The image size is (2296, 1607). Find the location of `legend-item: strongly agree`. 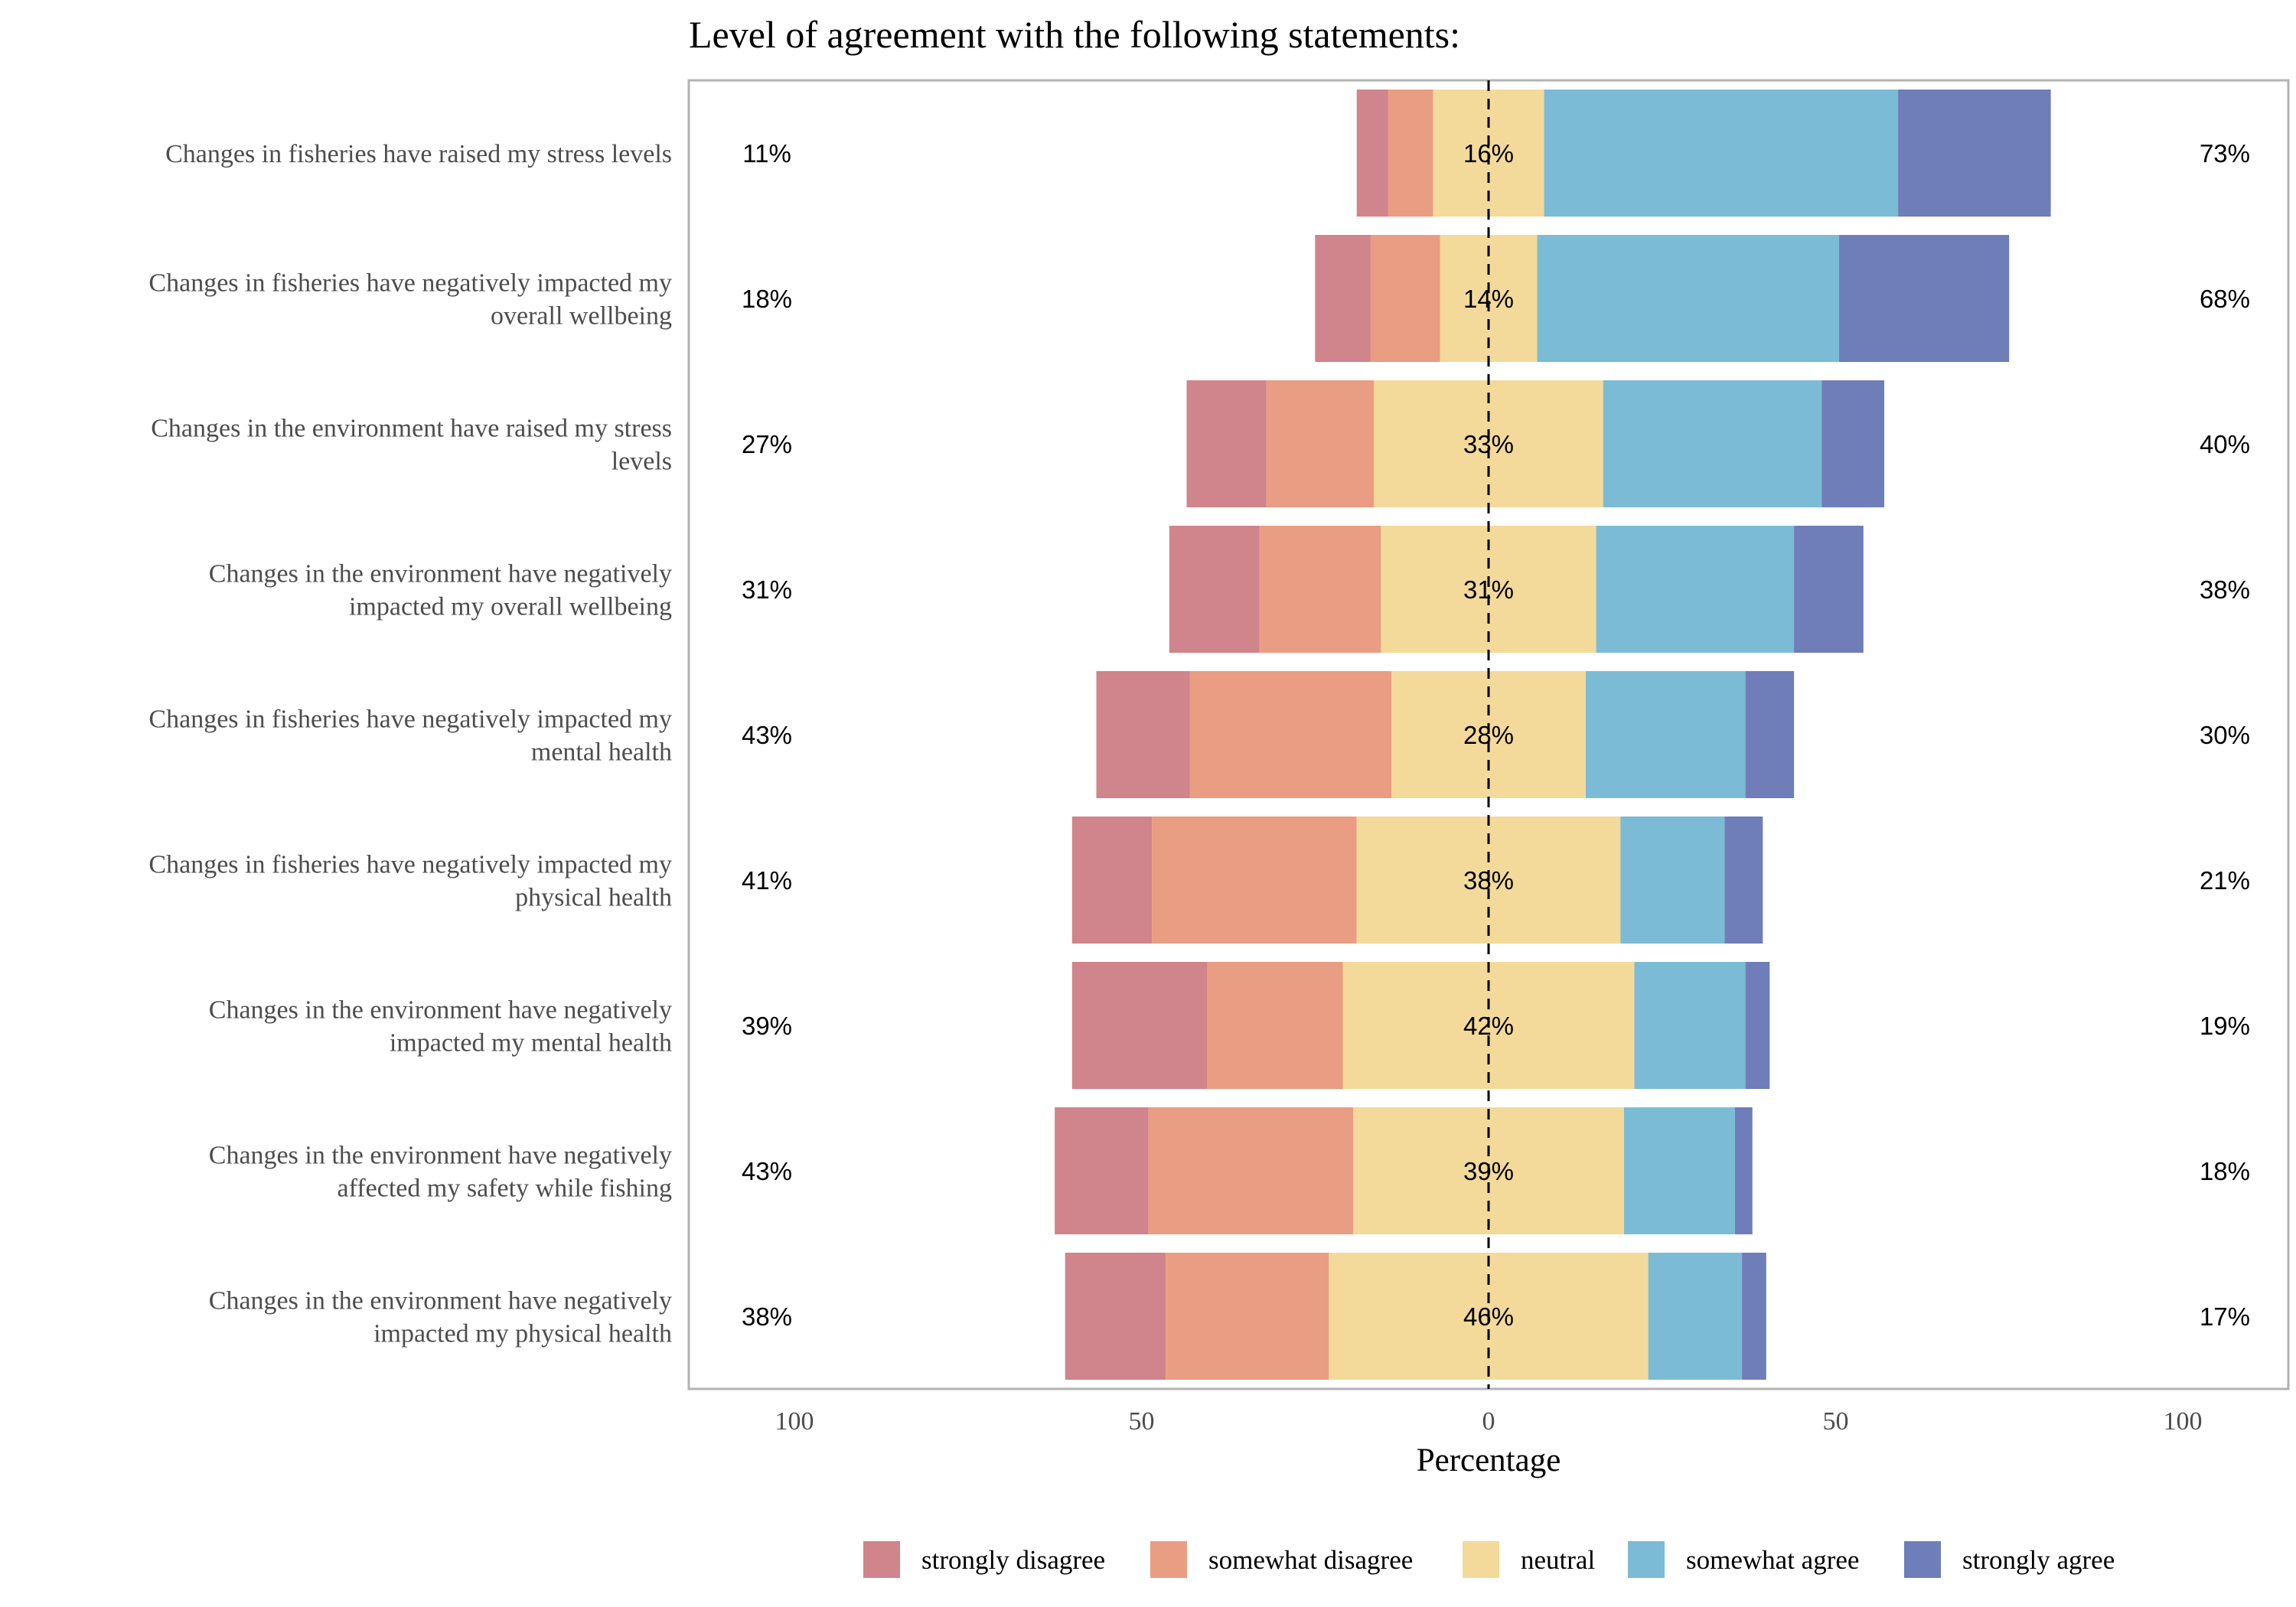

legend-item: strongly agree is located at coordinates (2009, 1559).